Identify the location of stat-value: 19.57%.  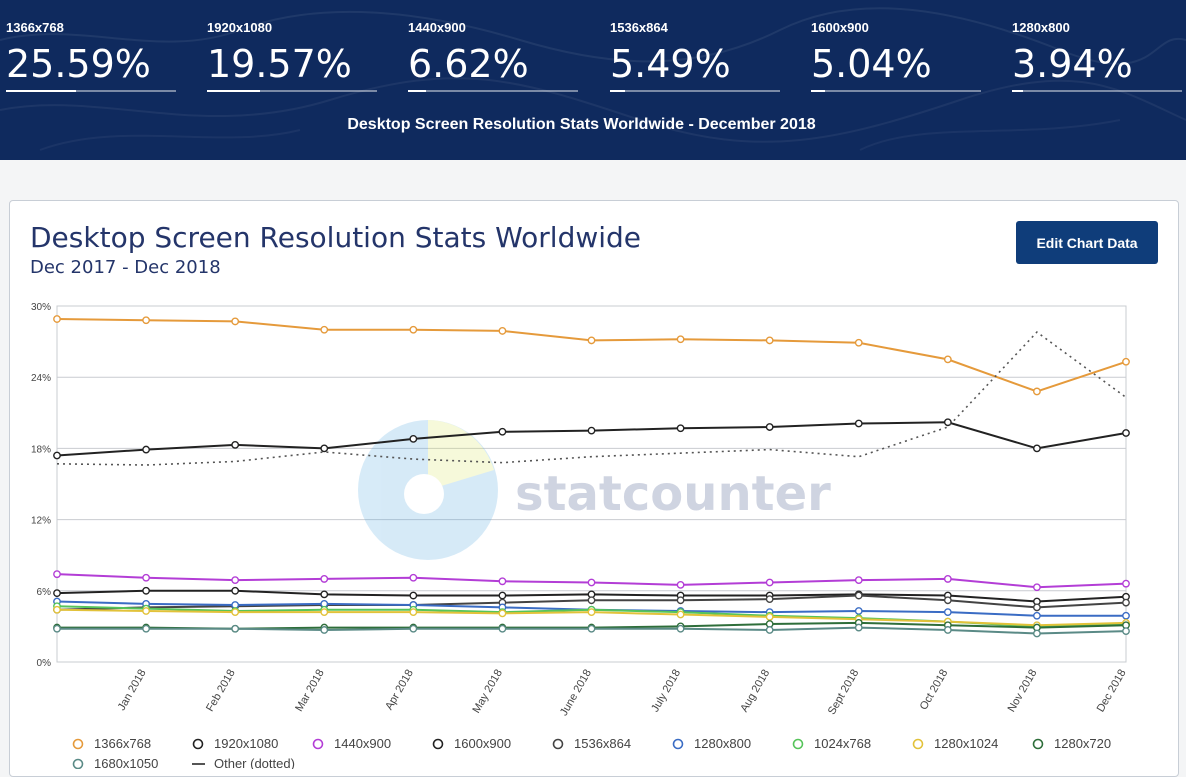
(279, 64).